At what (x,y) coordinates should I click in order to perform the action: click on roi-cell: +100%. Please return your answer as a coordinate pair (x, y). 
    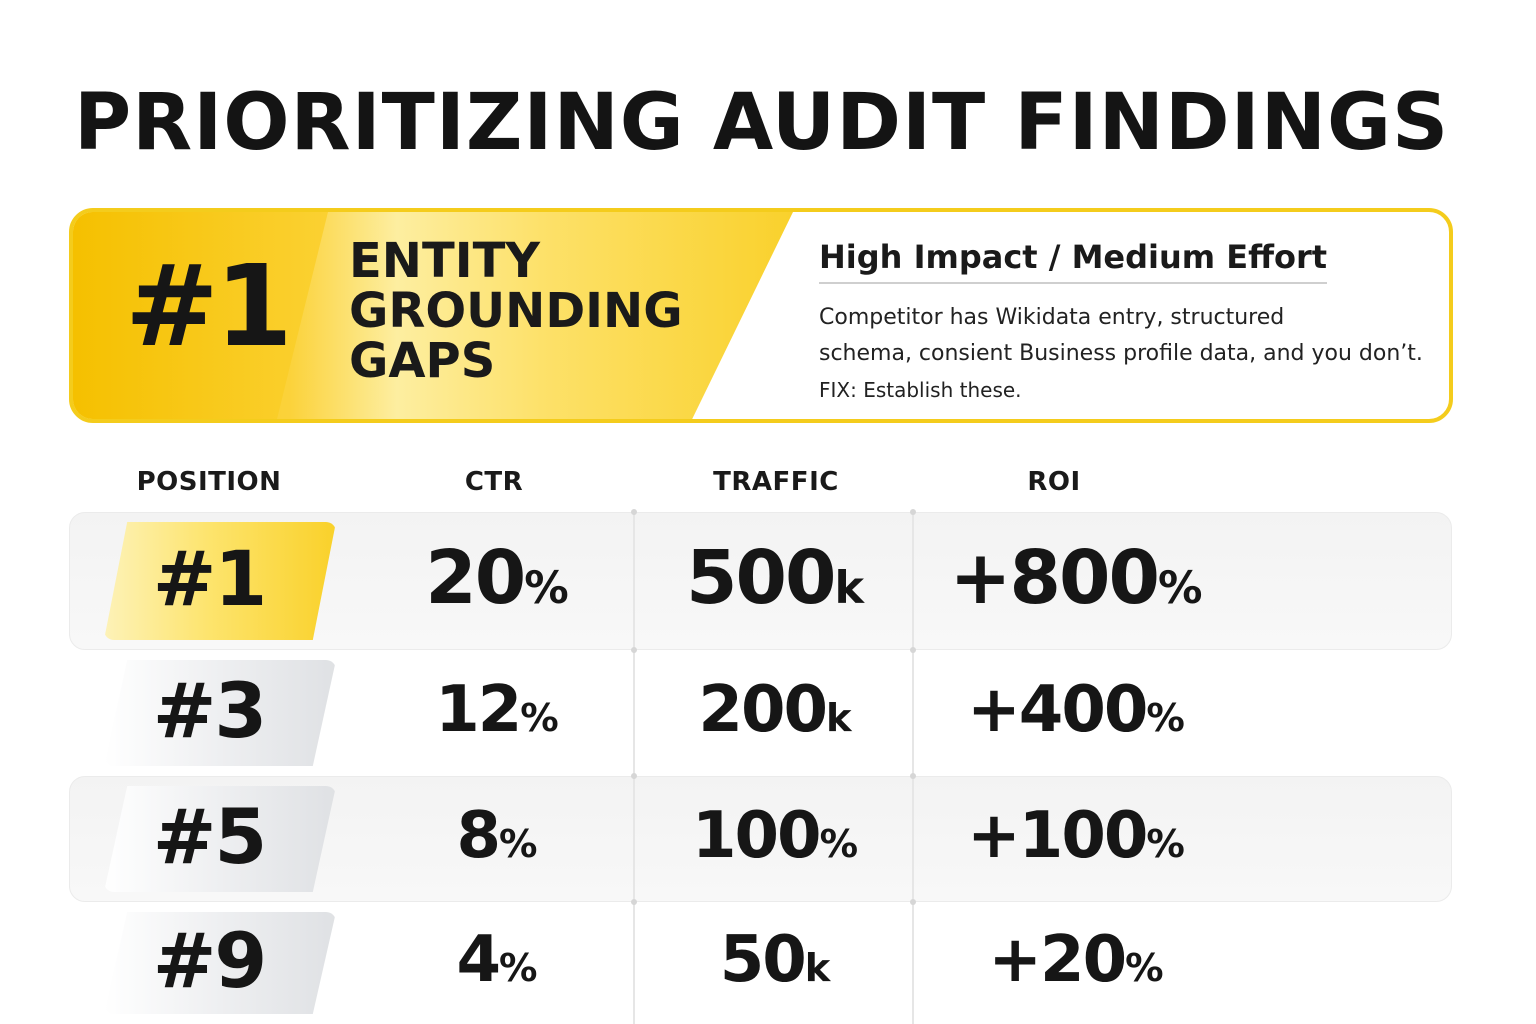
    Looking at the image, I should click on (1076, 836).